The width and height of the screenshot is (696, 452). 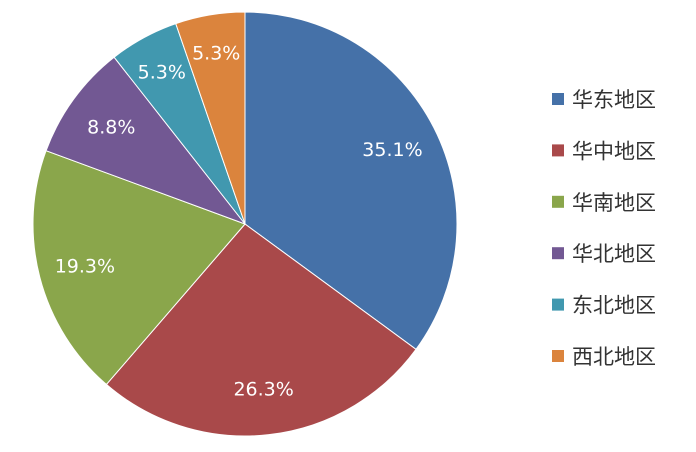 What do you see at coordinates (614, 357) in the screenshot?
I see `legend-label: 西北地区` at bounding box center [614, 357].